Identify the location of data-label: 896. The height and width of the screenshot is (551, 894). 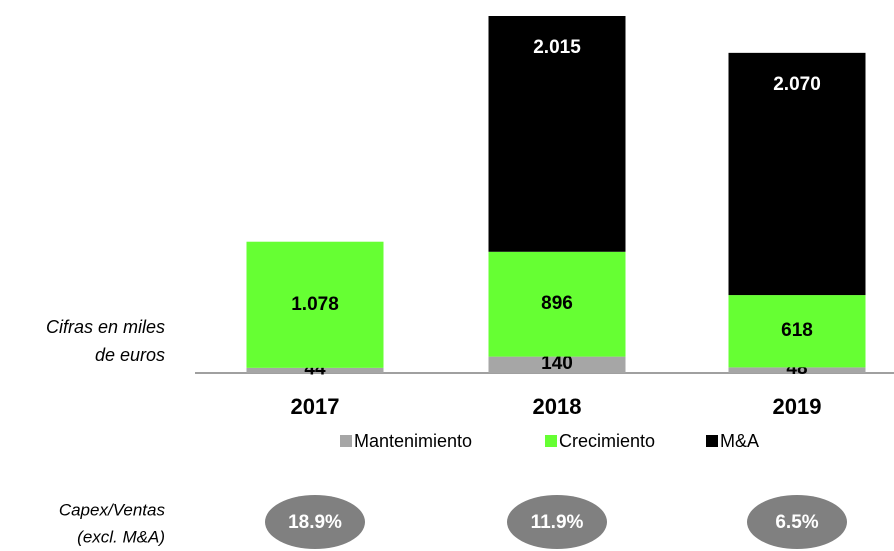
(557, 303).